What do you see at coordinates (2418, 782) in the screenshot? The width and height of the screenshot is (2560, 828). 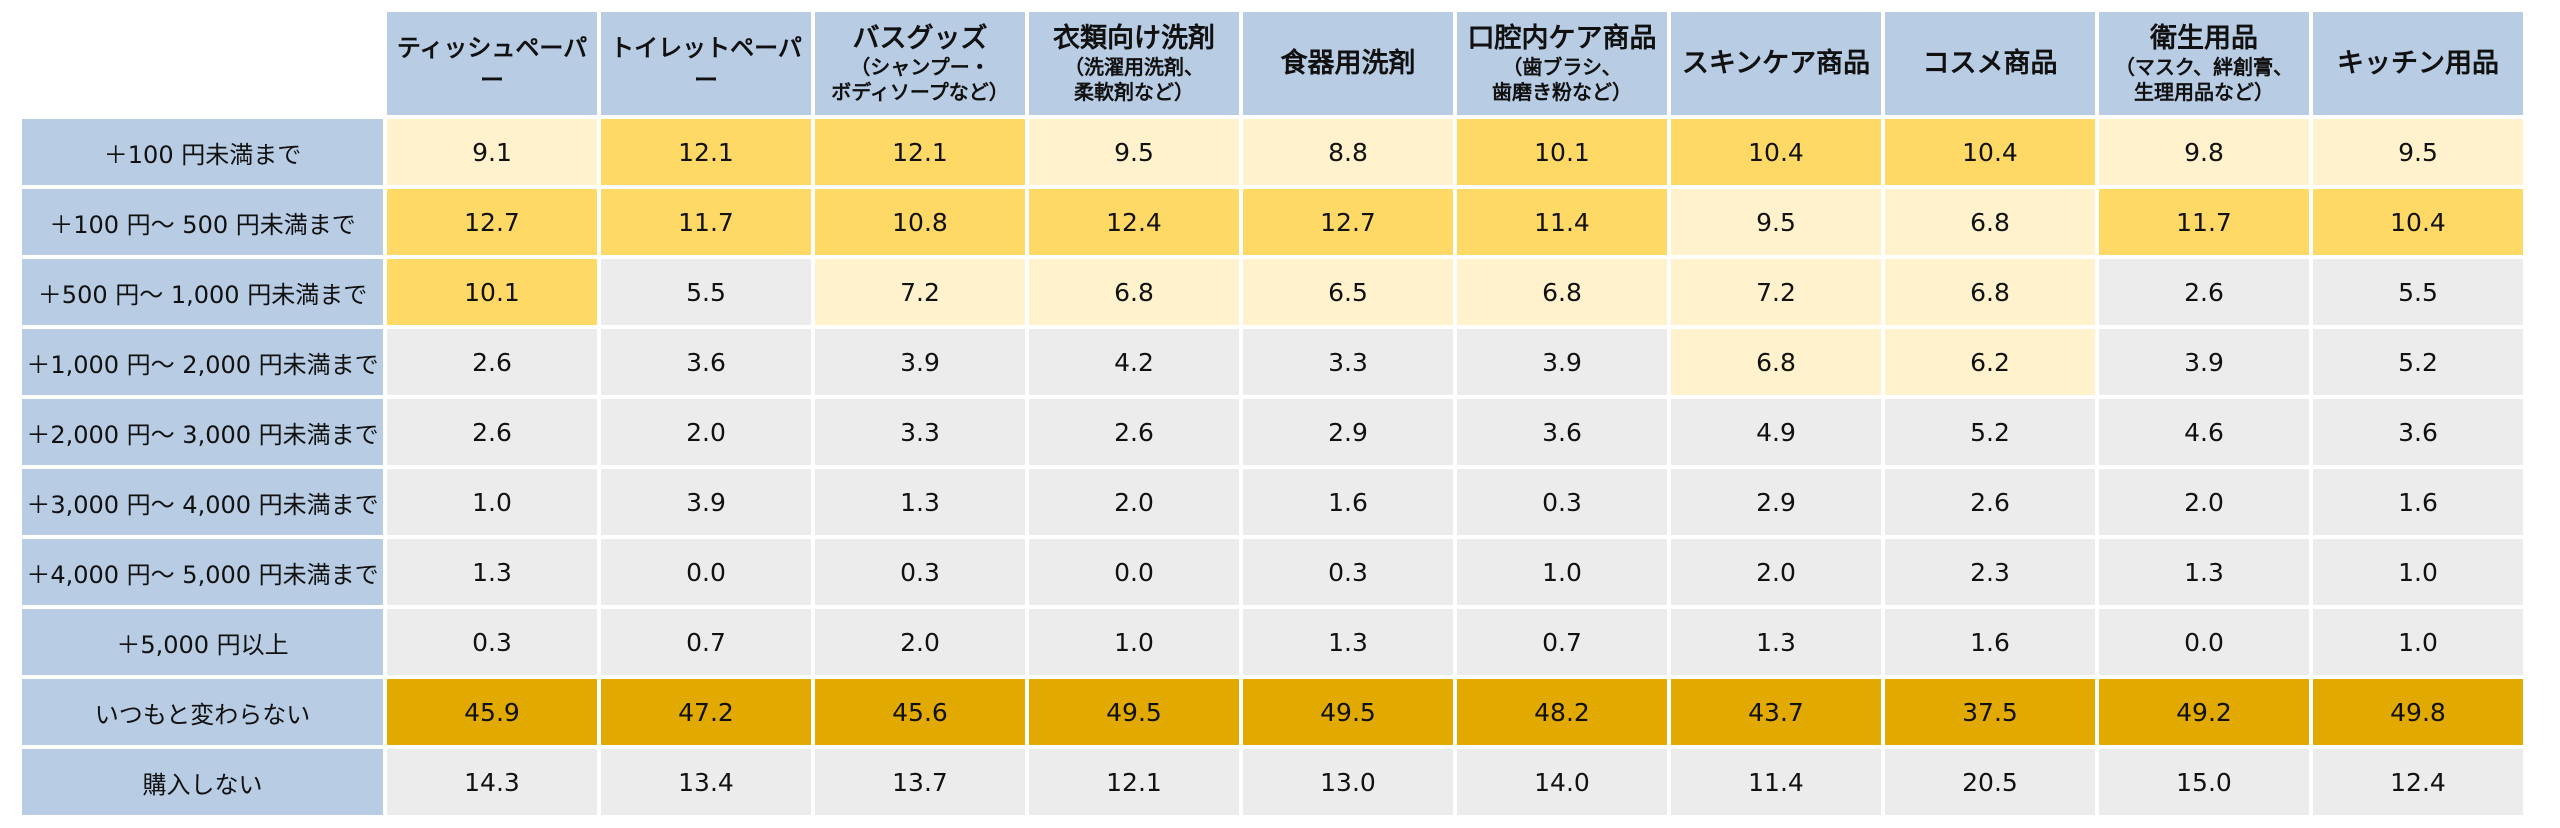 I see `data-cell: 12.4` at bounding box center [2418, 782].